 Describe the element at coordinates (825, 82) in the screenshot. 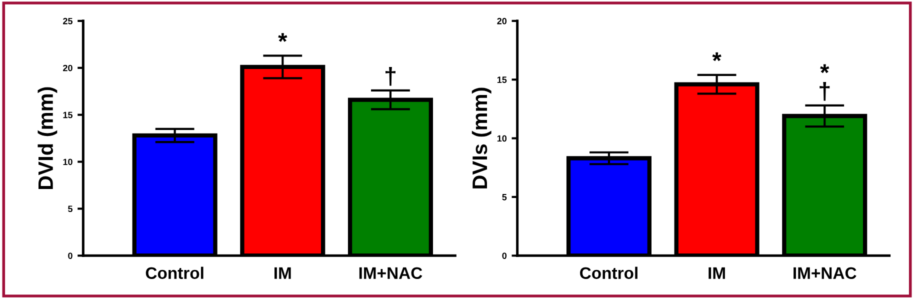

I see `annotation: * †` at that location.